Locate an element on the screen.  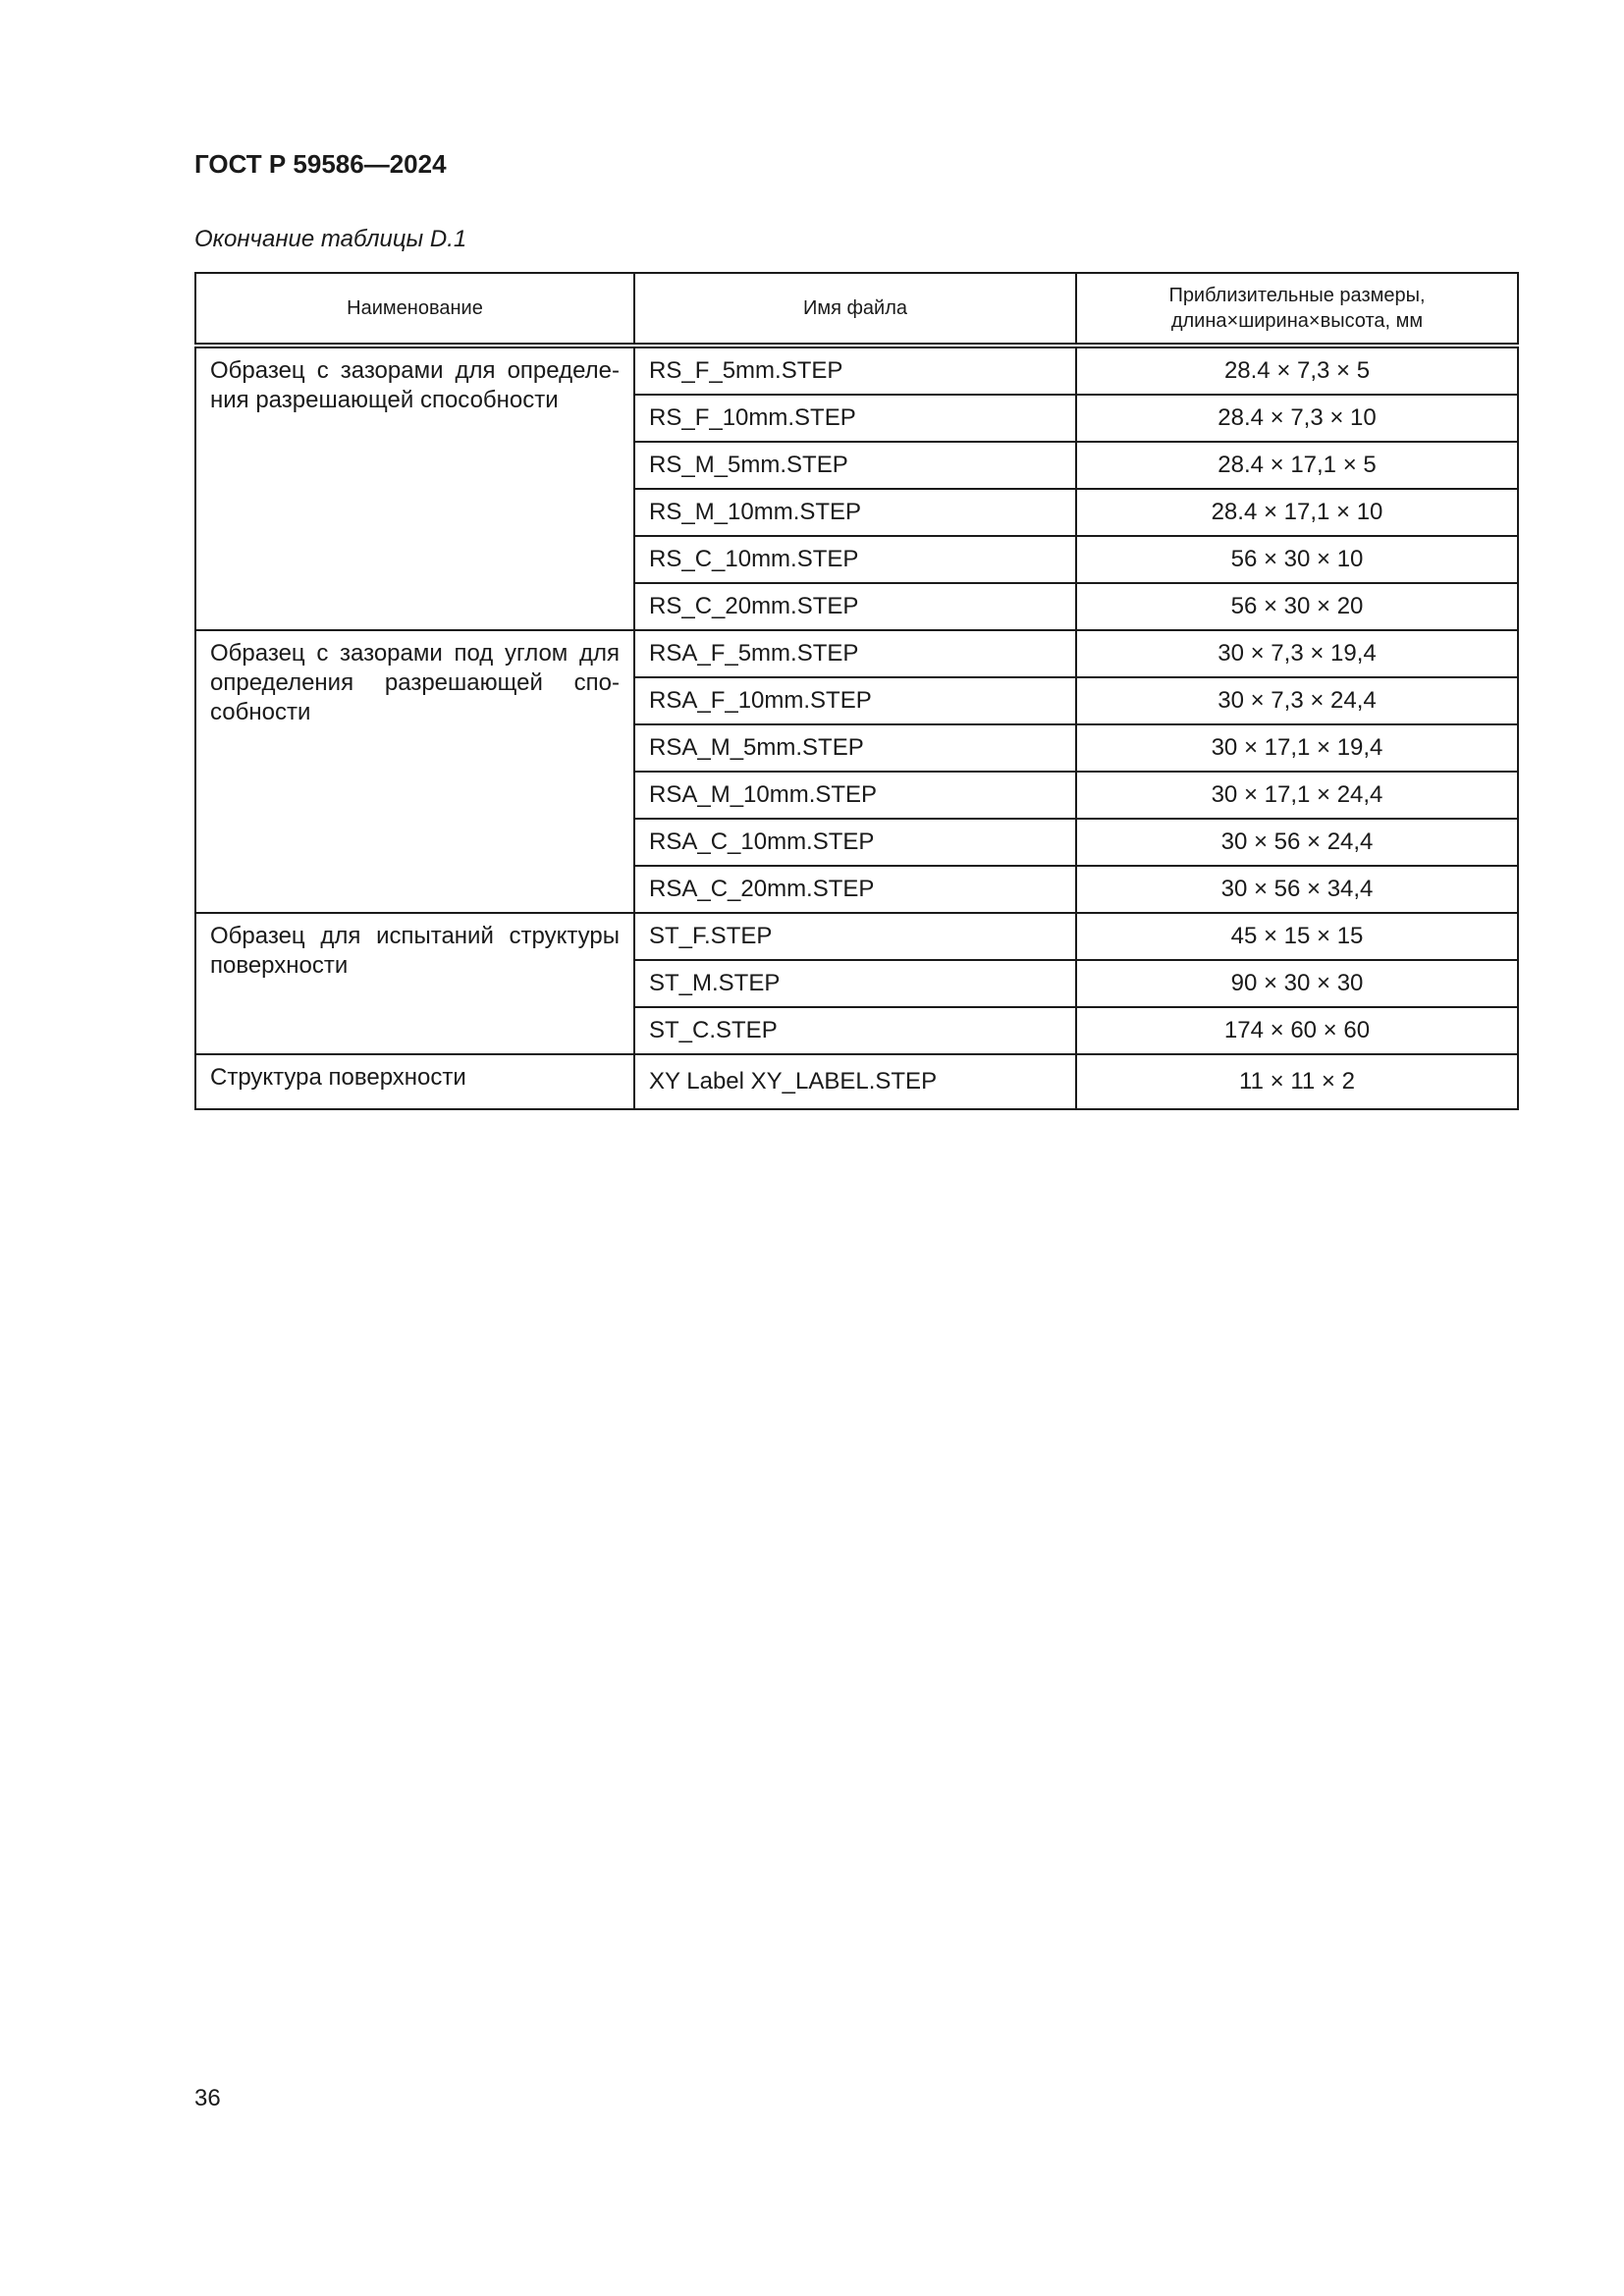
cell-size: 28.4 × 7,3 × 10 is located at coordinates (1297, 419).